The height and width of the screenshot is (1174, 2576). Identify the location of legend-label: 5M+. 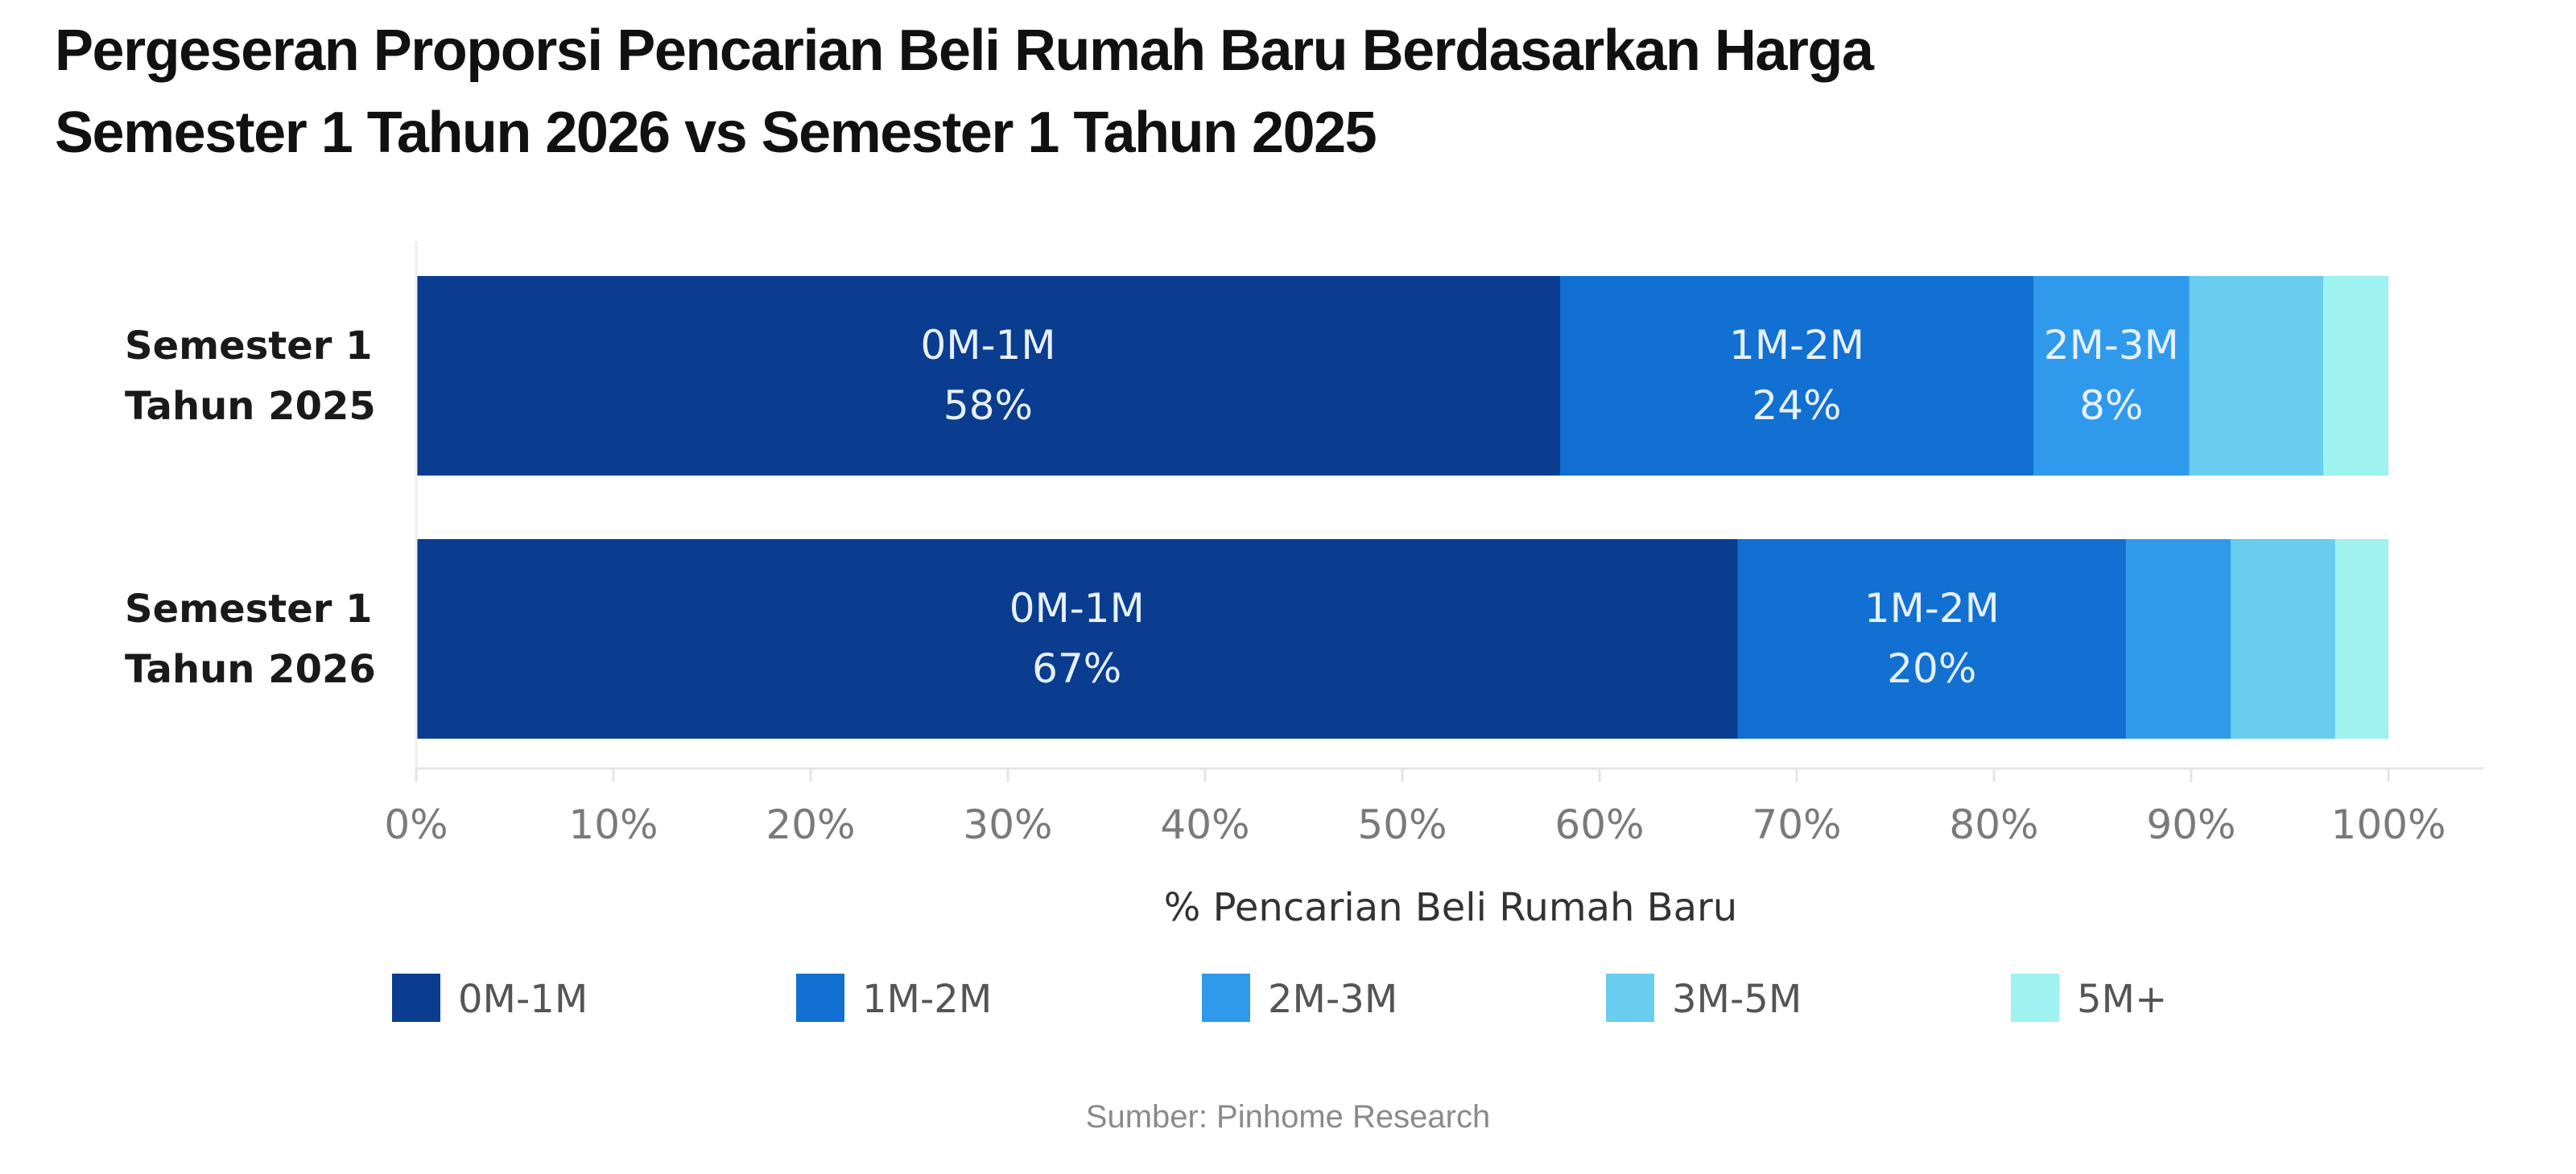
(2122, 999).